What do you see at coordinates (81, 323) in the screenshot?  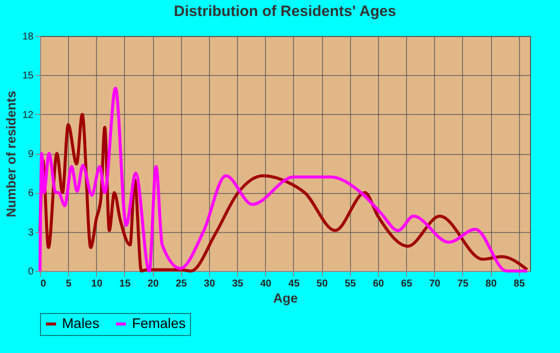 I see `legend-label: Males` at bounding box center [81, 323].